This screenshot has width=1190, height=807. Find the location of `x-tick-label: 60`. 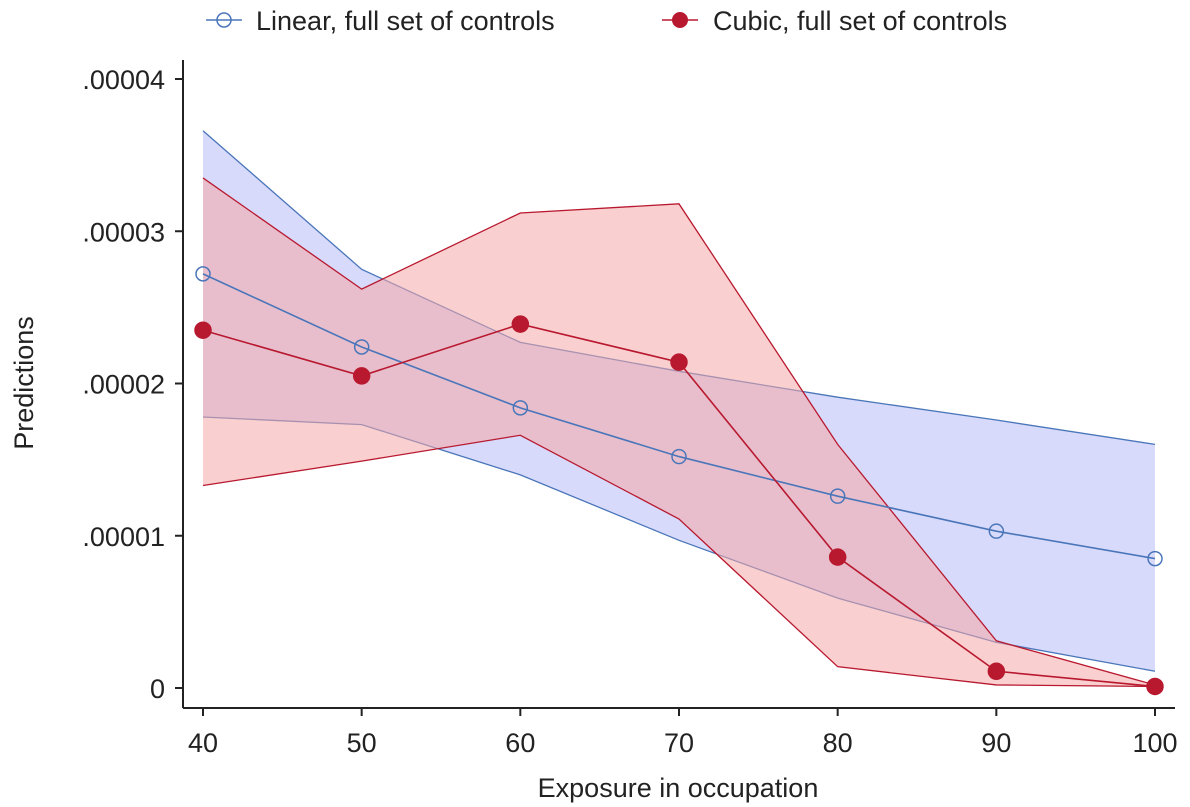

x-tick-label: 60 is located at coordinates (520, 743).